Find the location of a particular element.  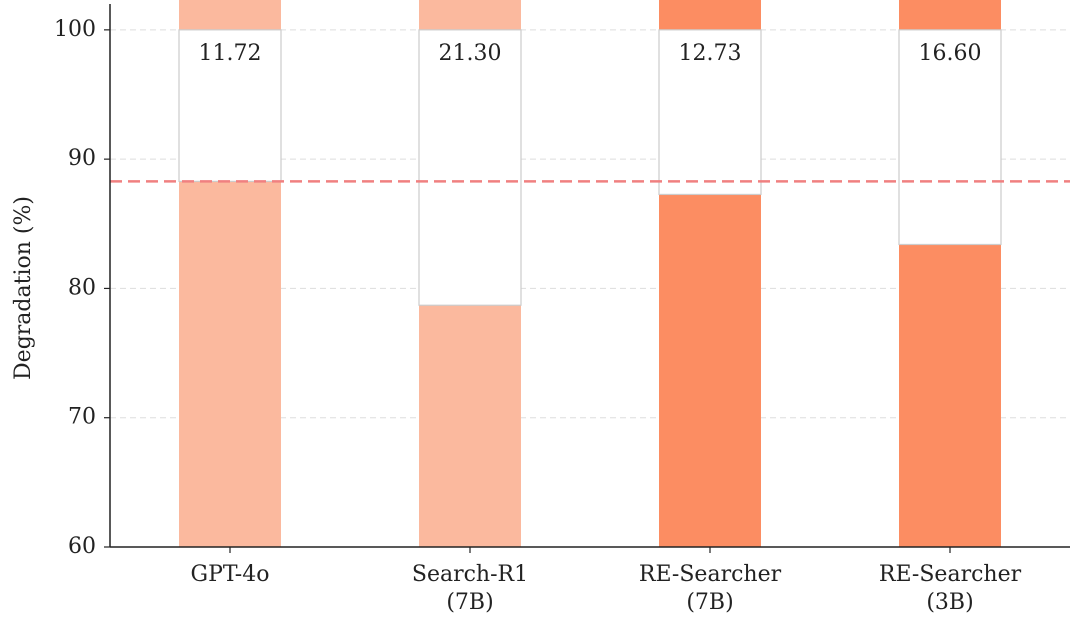

x-tick-label: RE-Searcher (7B) is located at coordinates (710, 588).